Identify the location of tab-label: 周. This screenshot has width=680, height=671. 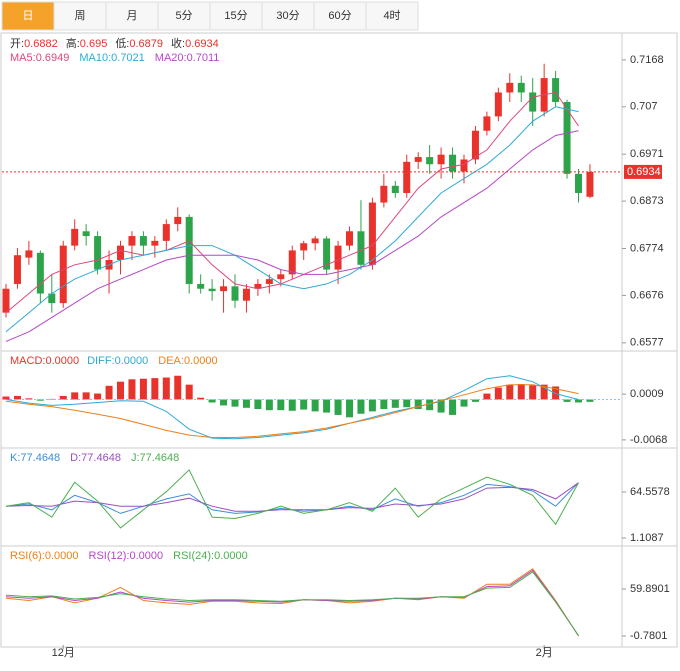
(80, 15).